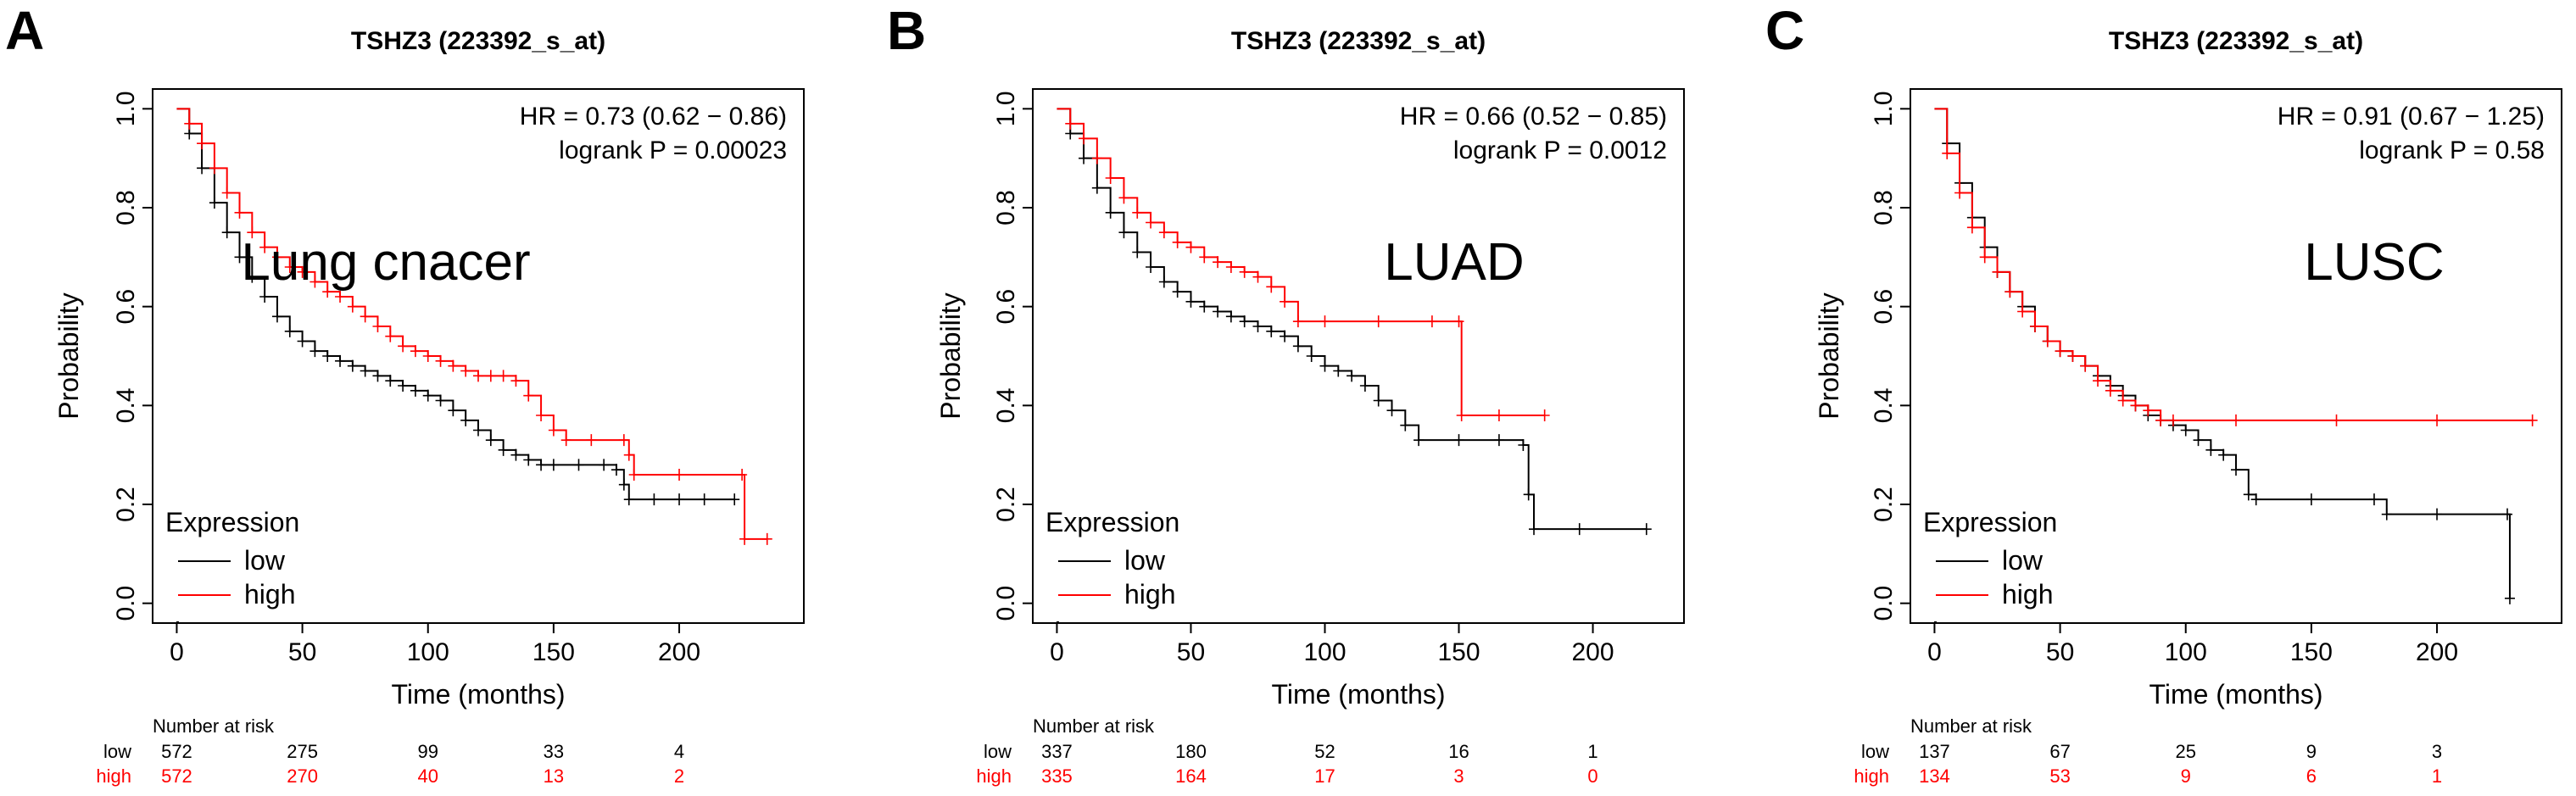 The image size is (2576, 796). Describe the element at coordinates (270, 594) in the screenshot. I see `panel-a-legend-label-high: high` at that location.